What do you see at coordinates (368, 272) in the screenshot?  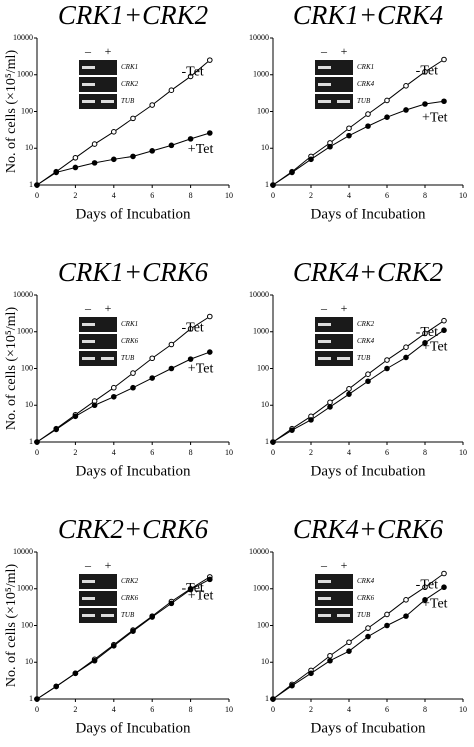 I see `panel-title: CRK4+CRK2` at bounding box center [368, 272].